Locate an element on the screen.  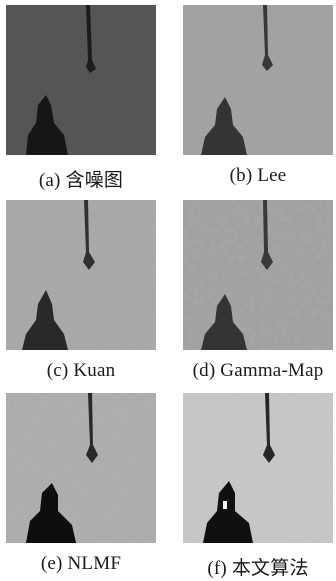
proposed-filtered-image is located at coordinates (258, 468).